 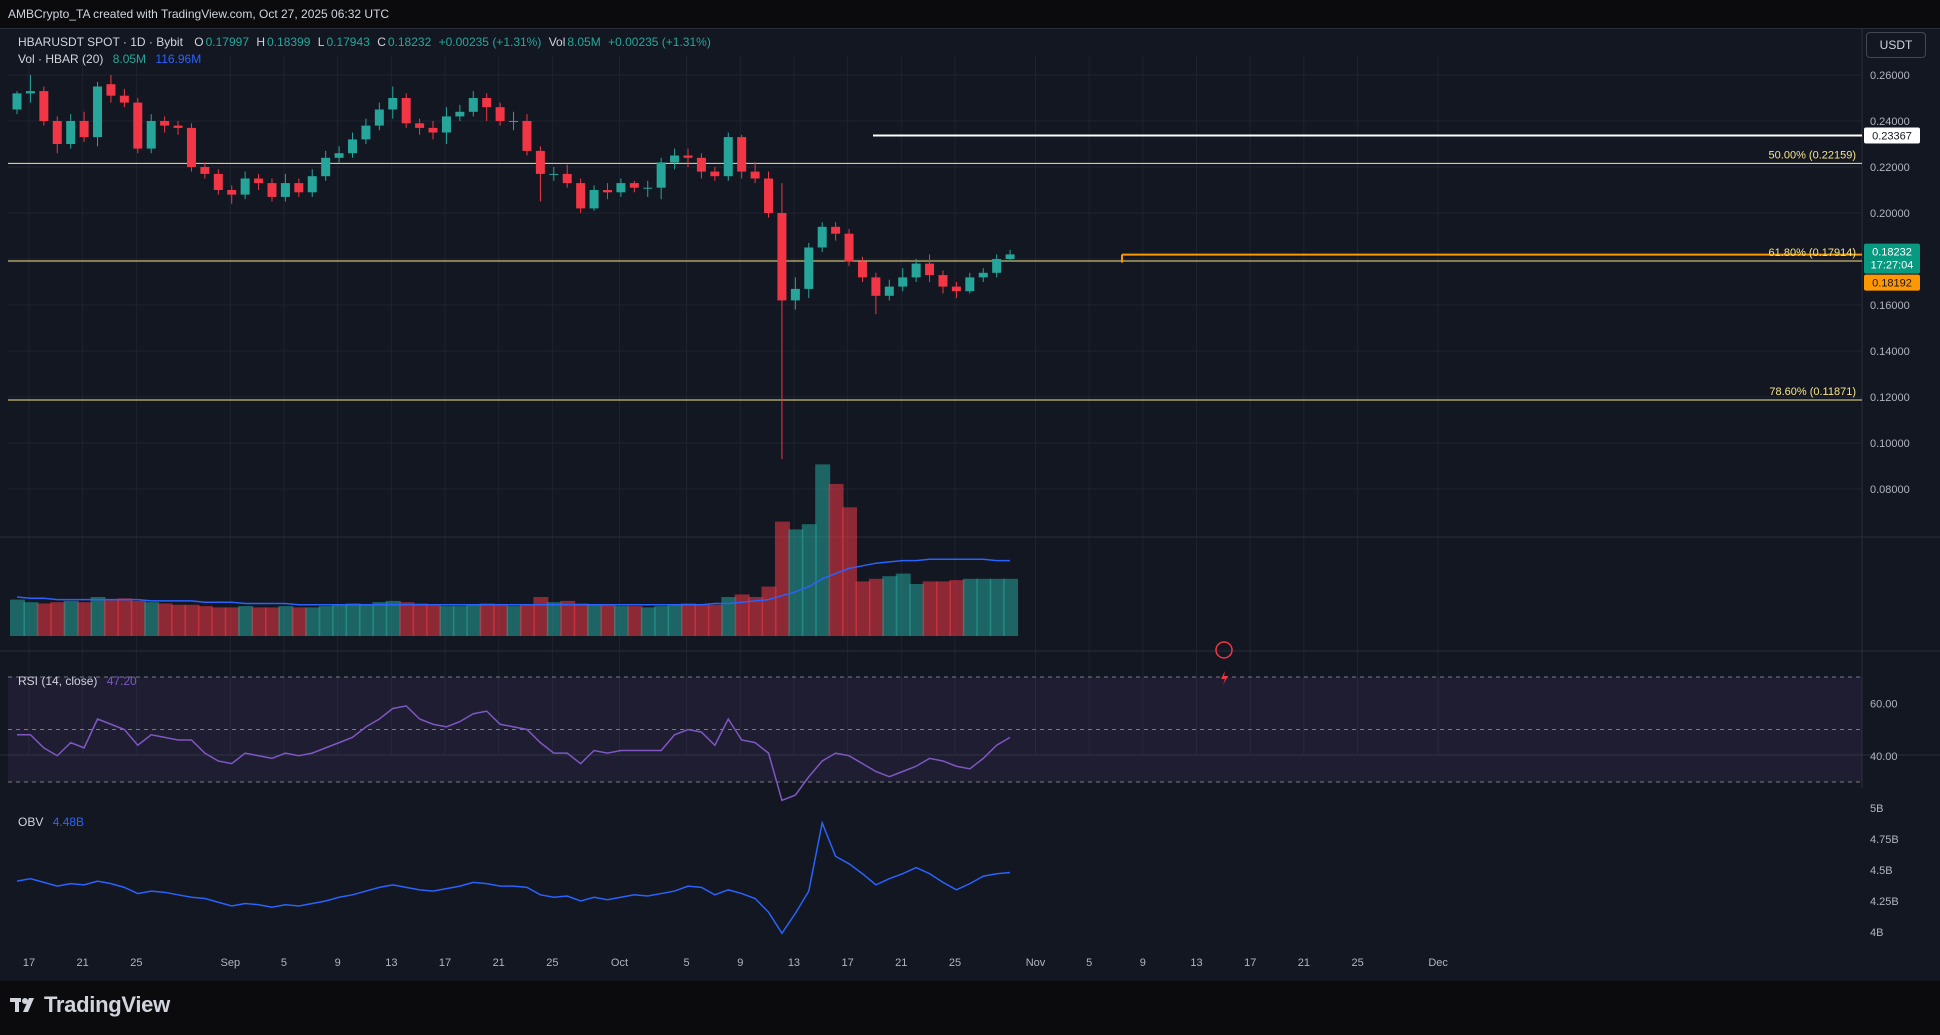 I want to click on rsi-legend: RSI (14, close) 47.20, so click(x=78, y=681).